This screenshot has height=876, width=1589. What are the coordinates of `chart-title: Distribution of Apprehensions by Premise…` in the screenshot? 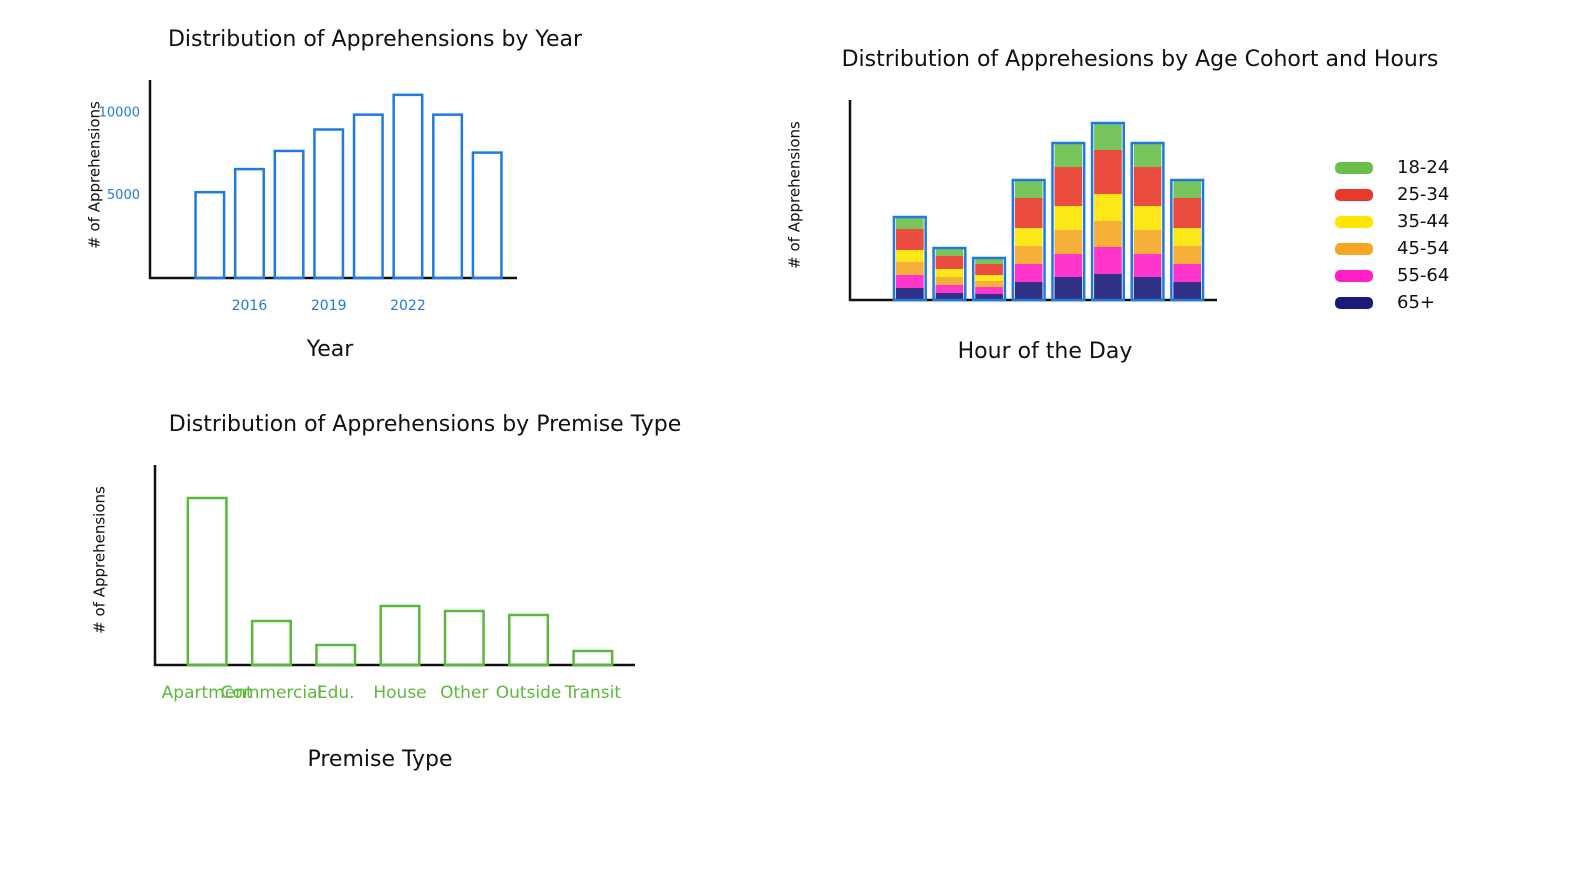 It's located at (425, 424).